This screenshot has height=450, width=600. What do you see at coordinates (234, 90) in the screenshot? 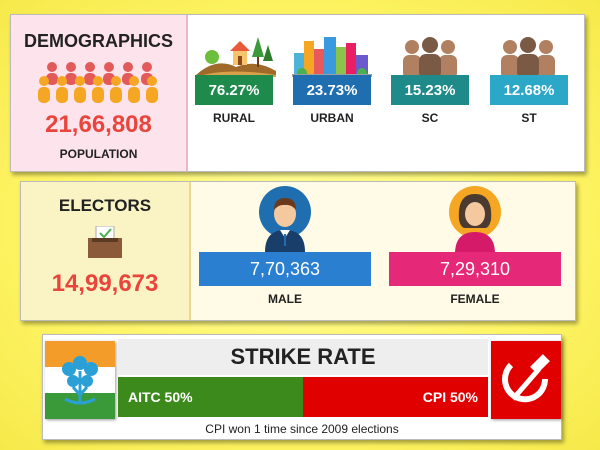
I see `rural-percent: 76.27%` at bounding box center [234, 90].